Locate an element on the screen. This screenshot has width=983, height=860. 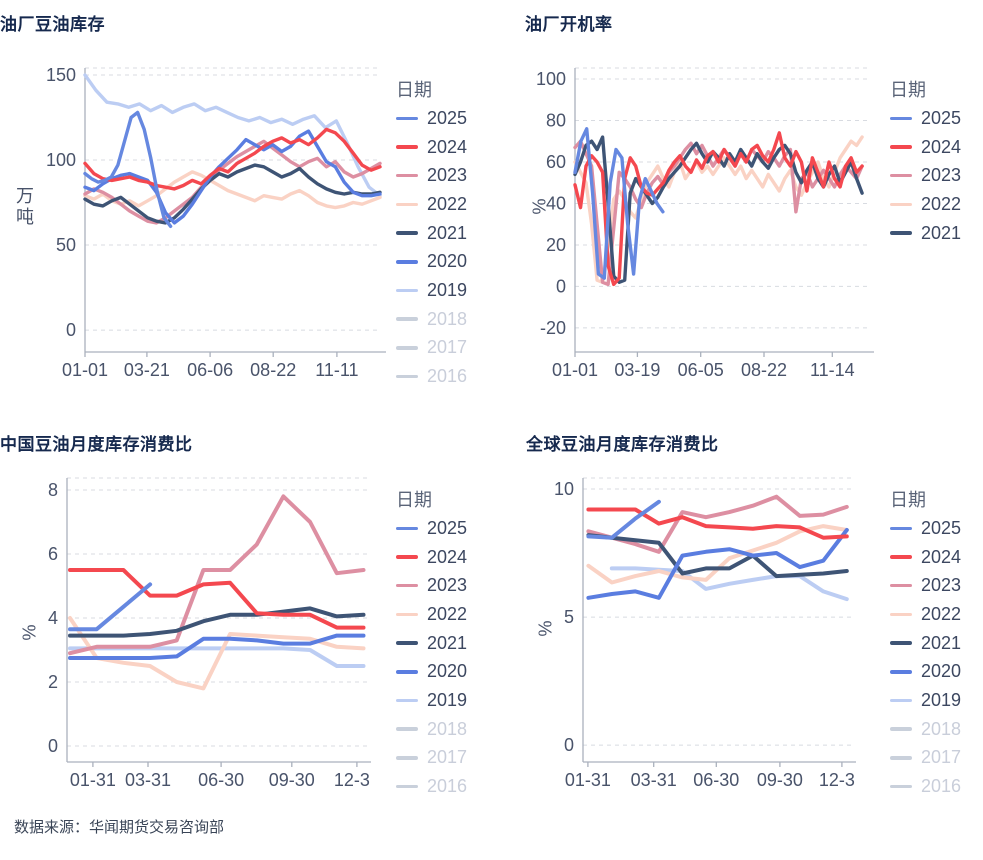
svg-text: 100 is located at coordinates (551, 79).